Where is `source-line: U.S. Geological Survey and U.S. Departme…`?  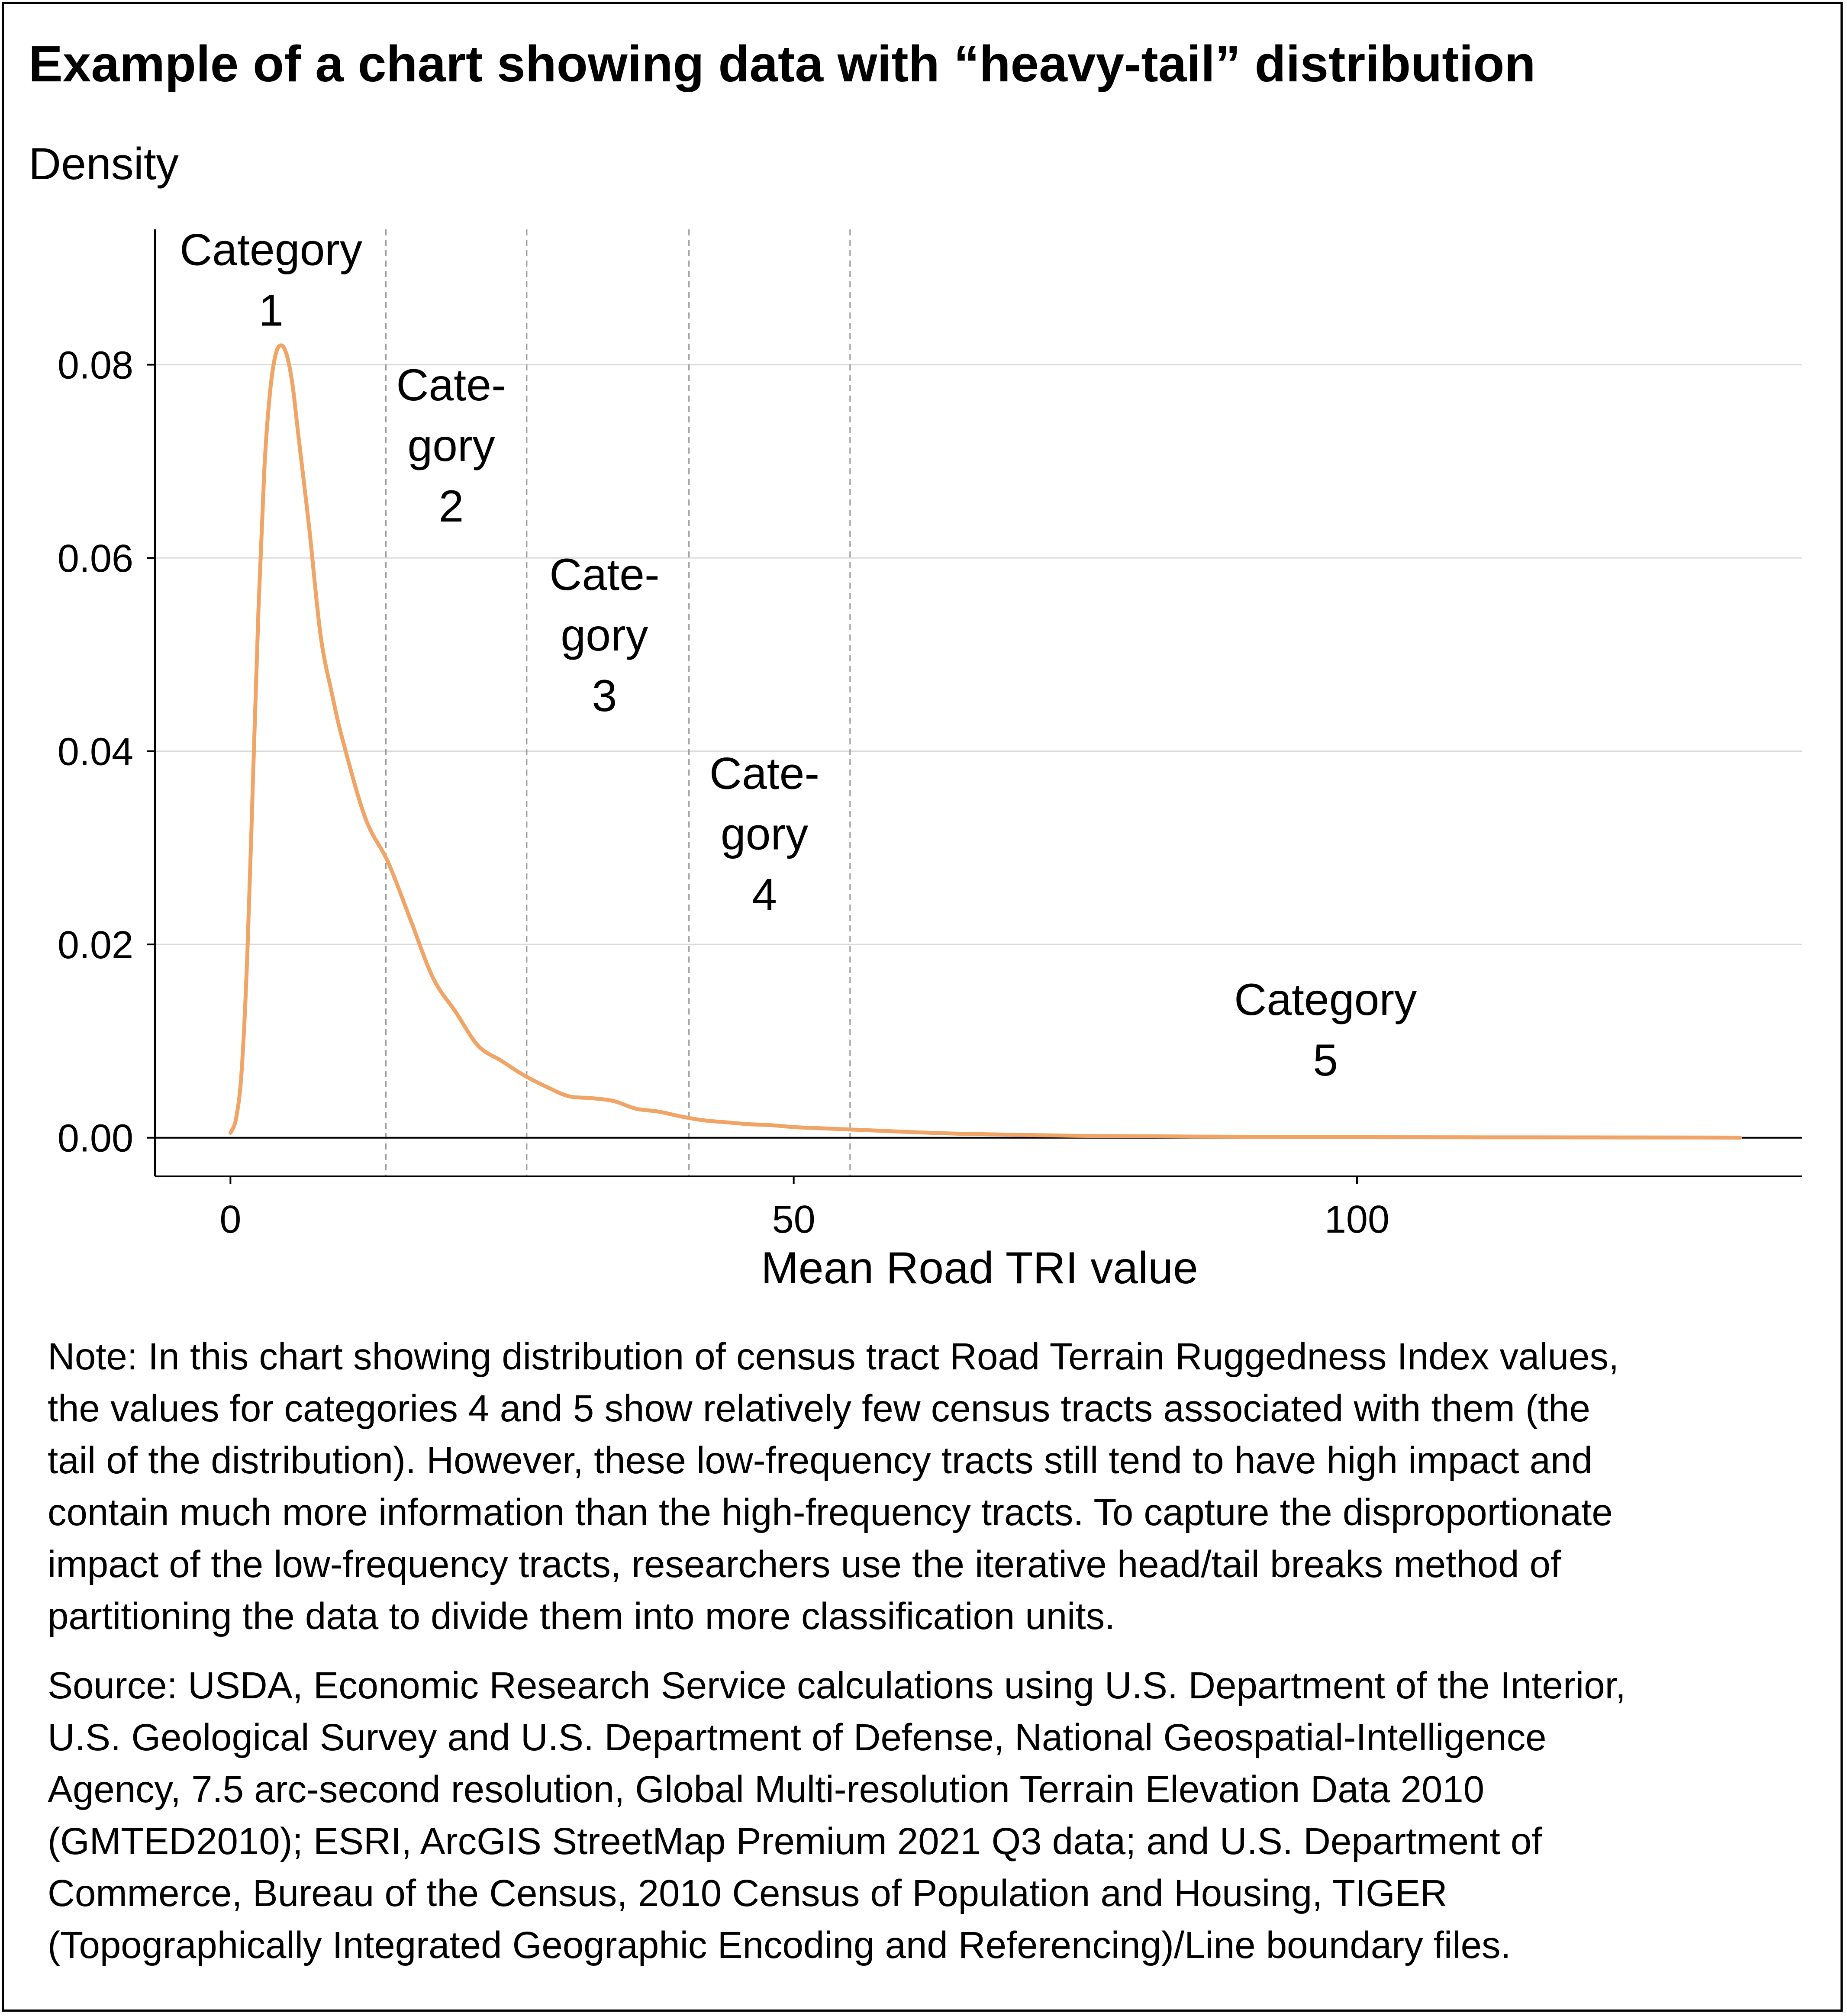 source-line: U.S. Geological Survey and U.S. Departme… is located at coordinates (797, 1737).